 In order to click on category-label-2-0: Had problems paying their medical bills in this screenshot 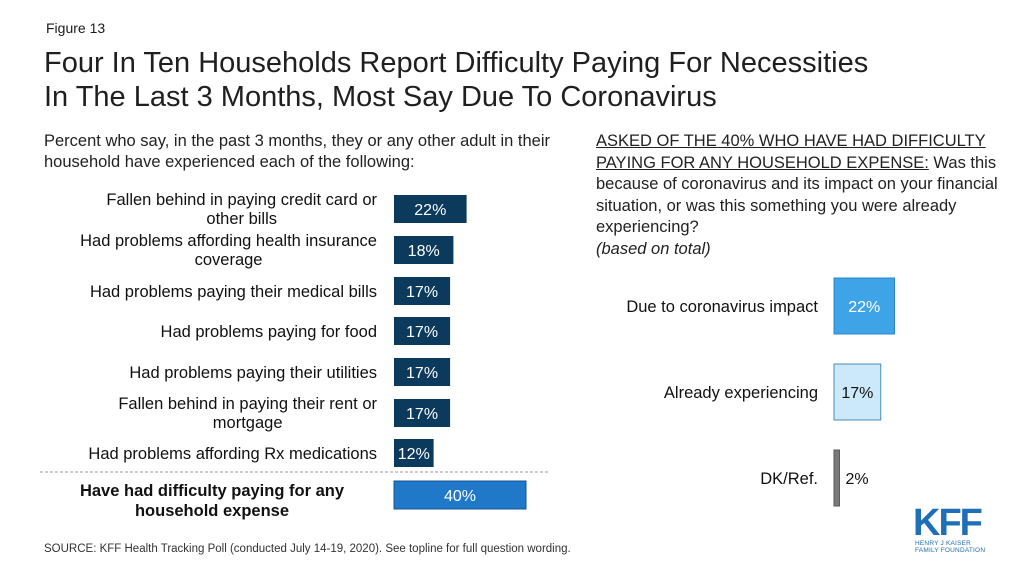, I will do `click(233, 292)`.